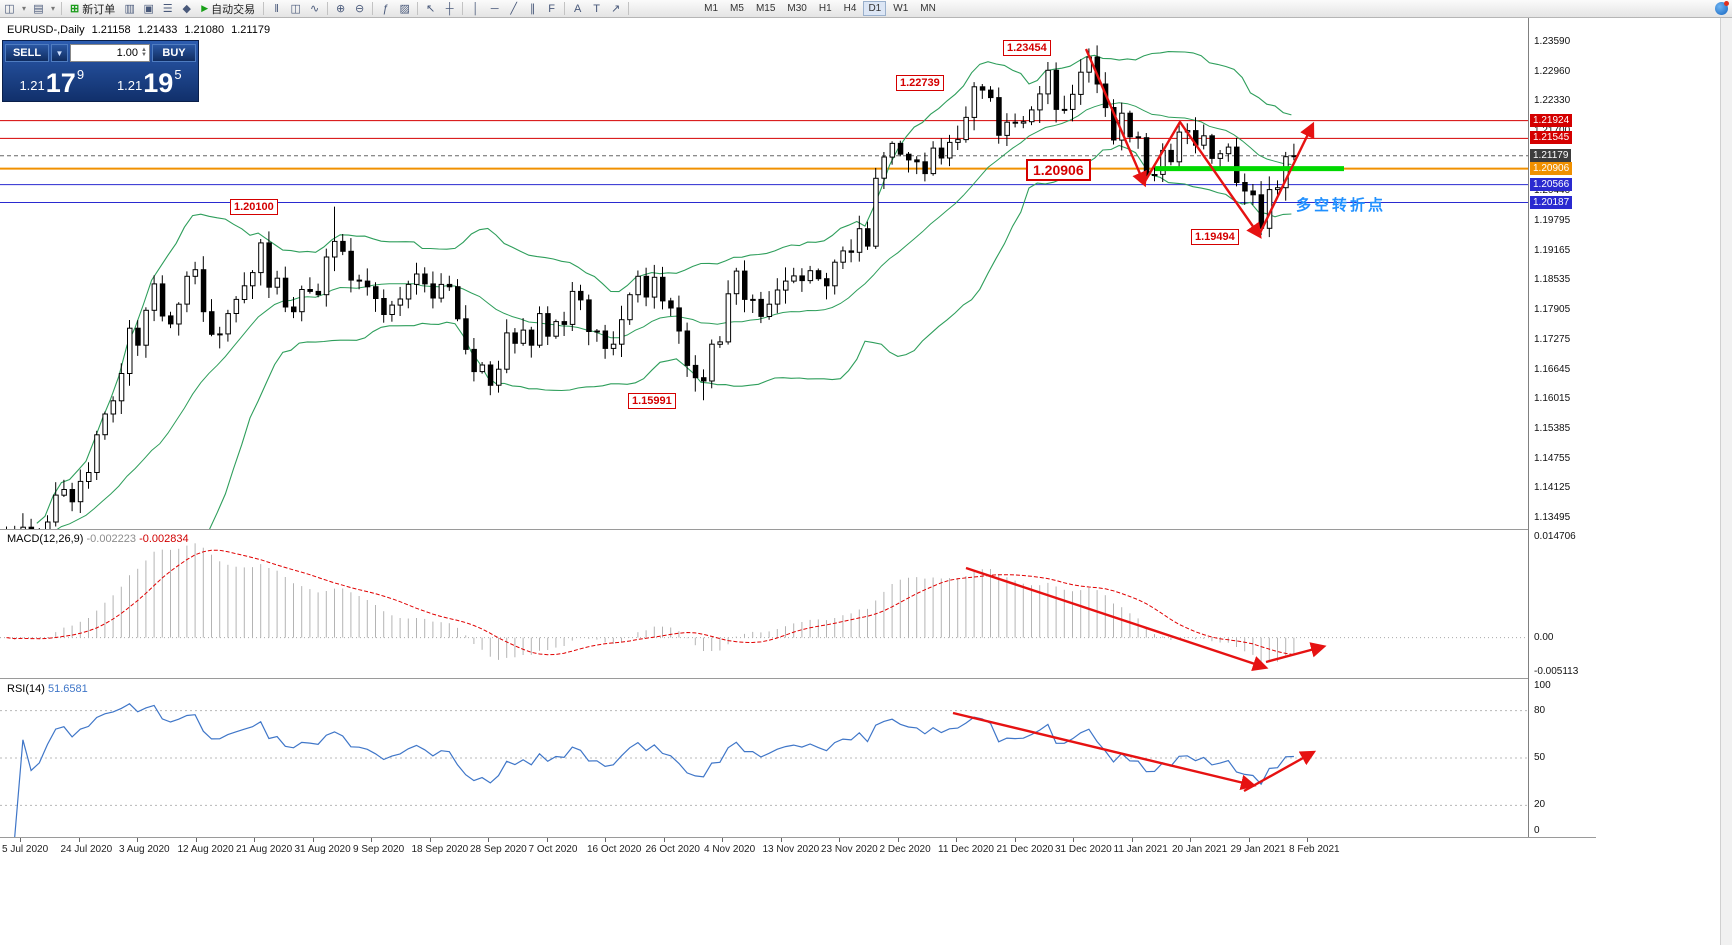  Describe the element at coordinates (1551, 168) in the screenshot. I see `price-axis-flag: 1.20906` at that location.